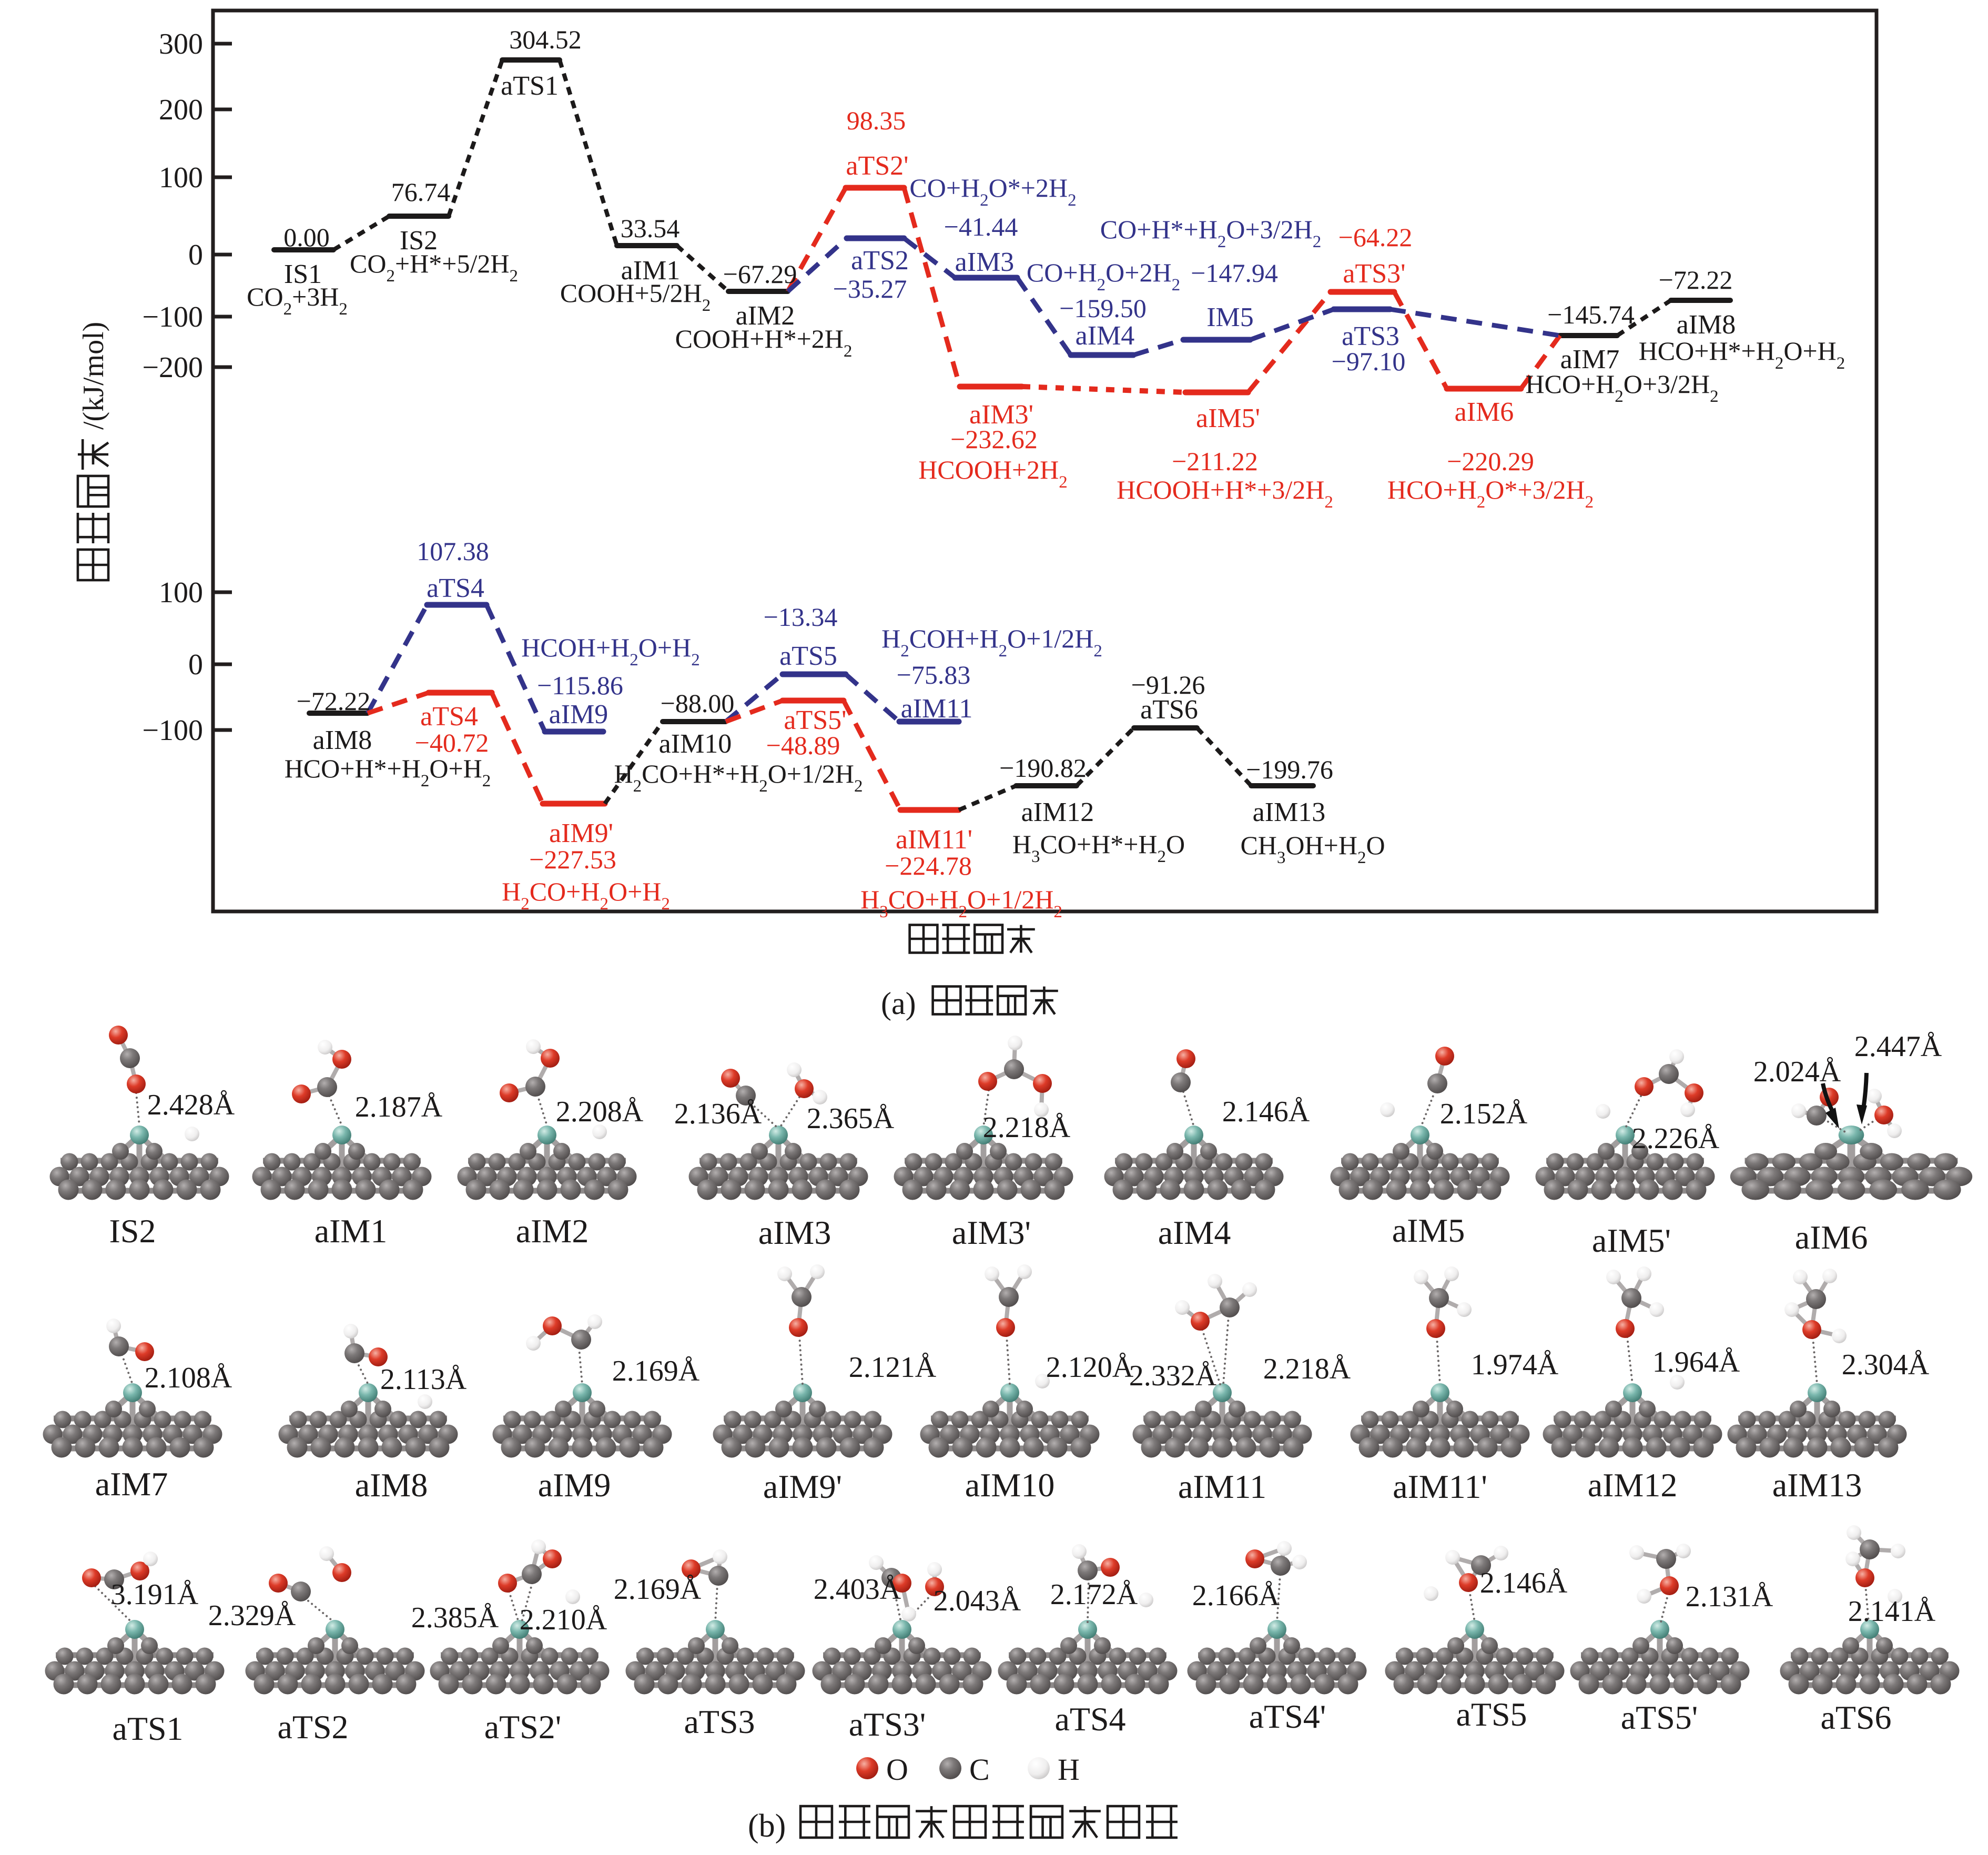 This screenshot has height=1855, width=1988. I want to click on svg-text: −115.86, so click(580, 685).